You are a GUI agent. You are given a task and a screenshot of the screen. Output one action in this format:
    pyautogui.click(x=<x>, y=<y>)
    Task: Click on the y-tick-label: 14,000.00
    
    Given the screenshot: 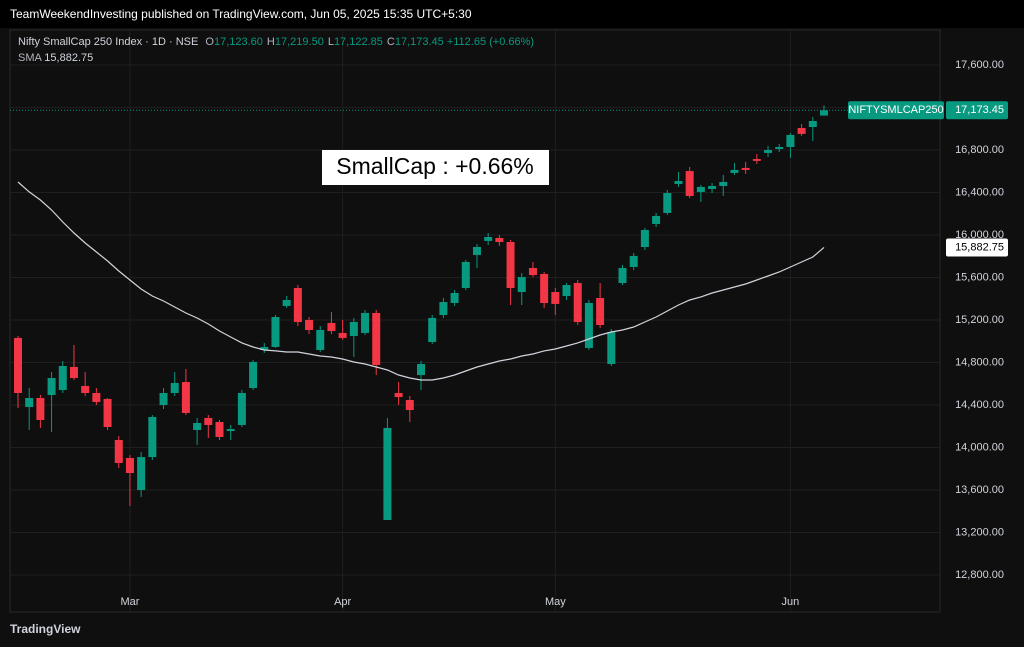 What is the action you would take?
    pyautogui.click(x=979, y=447)
    